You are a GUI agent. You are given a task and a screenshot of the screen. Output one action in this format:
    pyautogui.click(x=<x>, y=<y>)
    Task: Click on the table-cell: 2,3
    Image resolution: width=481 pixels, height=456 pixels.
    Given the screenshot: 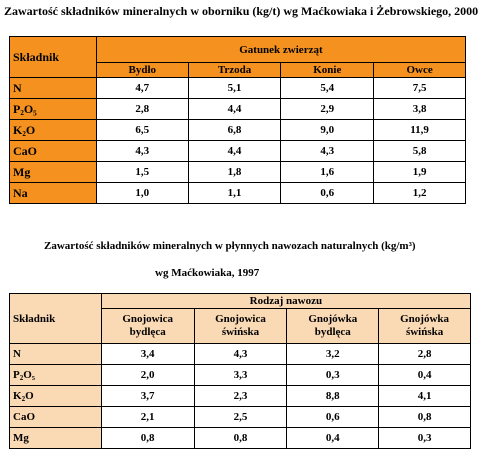 What is the action you would take?
    pyautogui.click(x=240, y=396)
    